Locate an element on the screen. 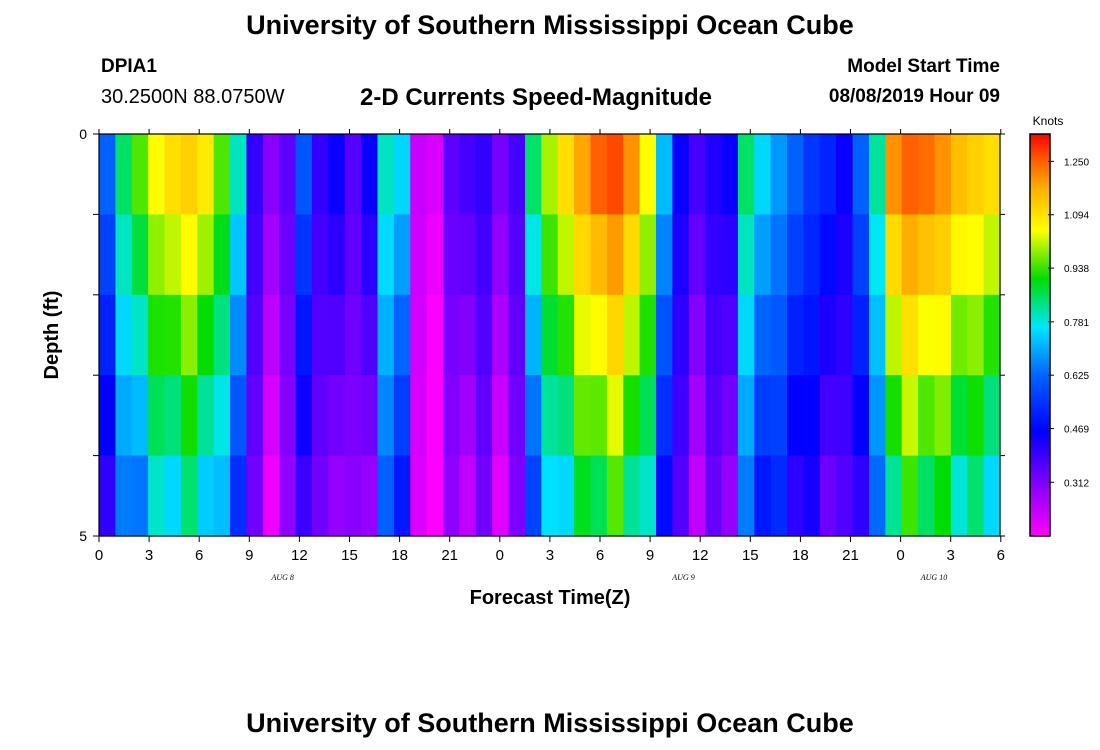 This screenshot has height=750, width=1100. model-start-label: Model Start Time is located at coordinates (923, 66).